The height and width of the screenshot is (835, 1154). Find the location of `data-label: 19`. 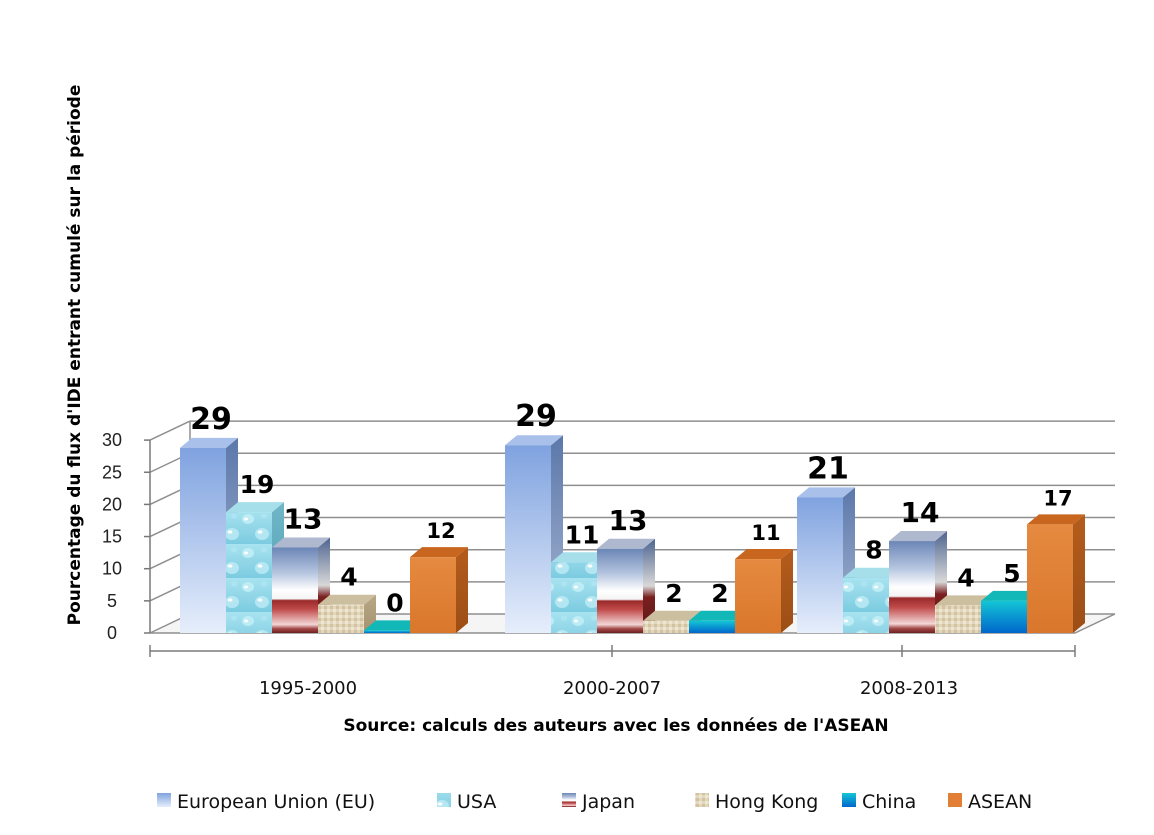

data-label: 19 is located at coordinates (257, 484).